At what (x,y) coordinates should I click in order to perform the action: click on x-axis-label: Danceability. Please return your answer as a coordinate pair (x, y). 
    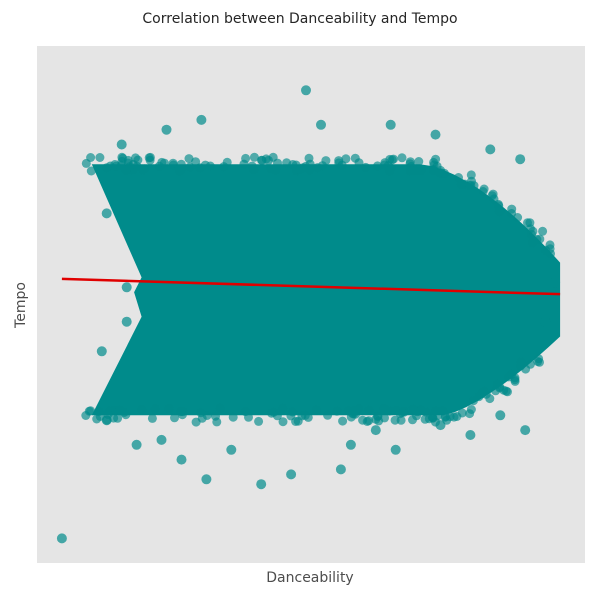
    Looking at the image, I should click on (309, 578).